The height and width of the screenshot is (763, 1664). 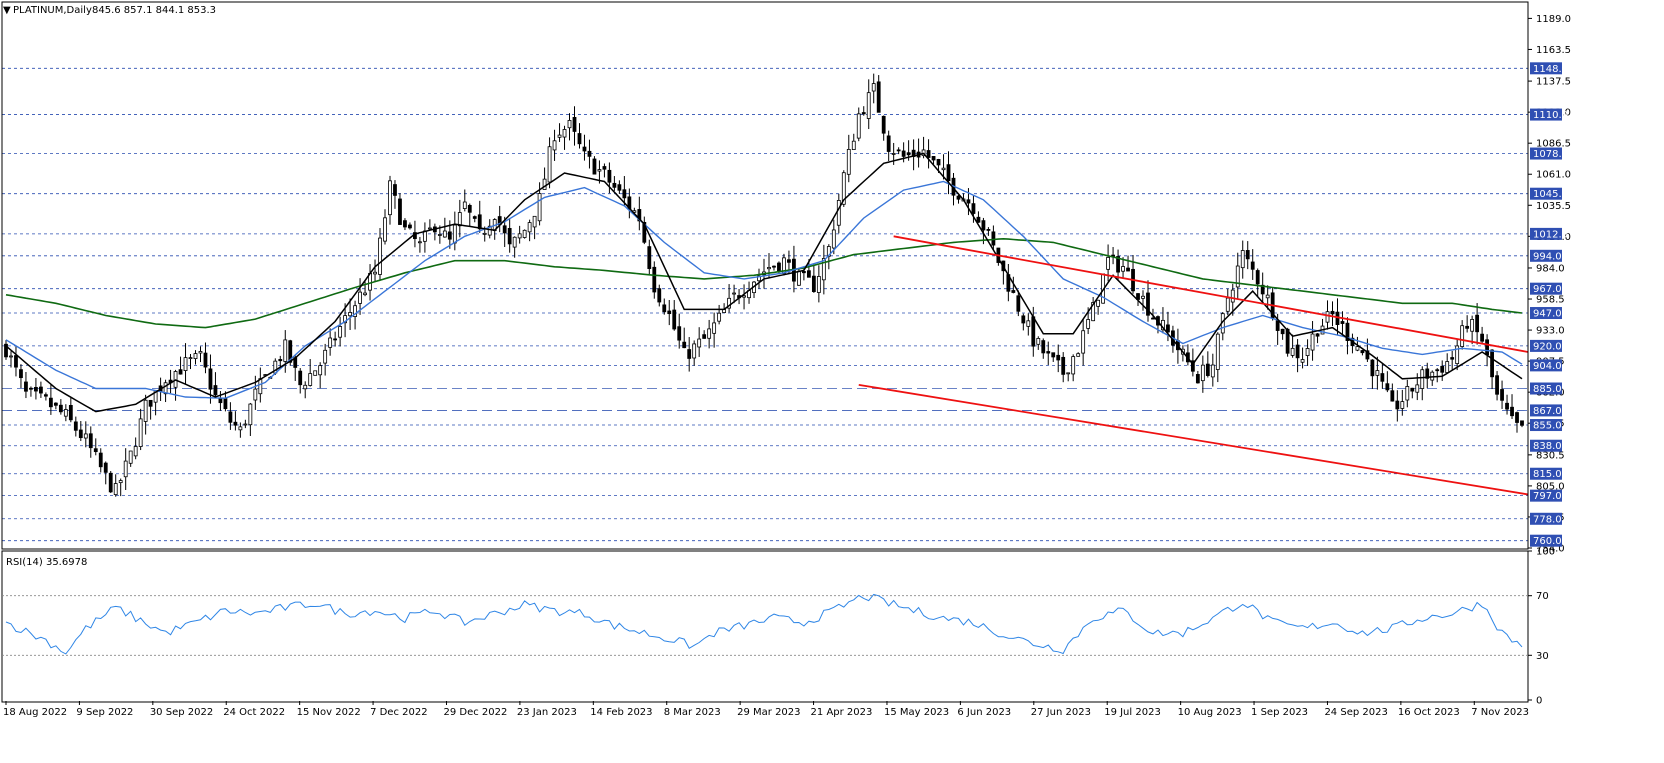 I want to click on level-price-label: 1012.0, so click(x=1550, y=234).